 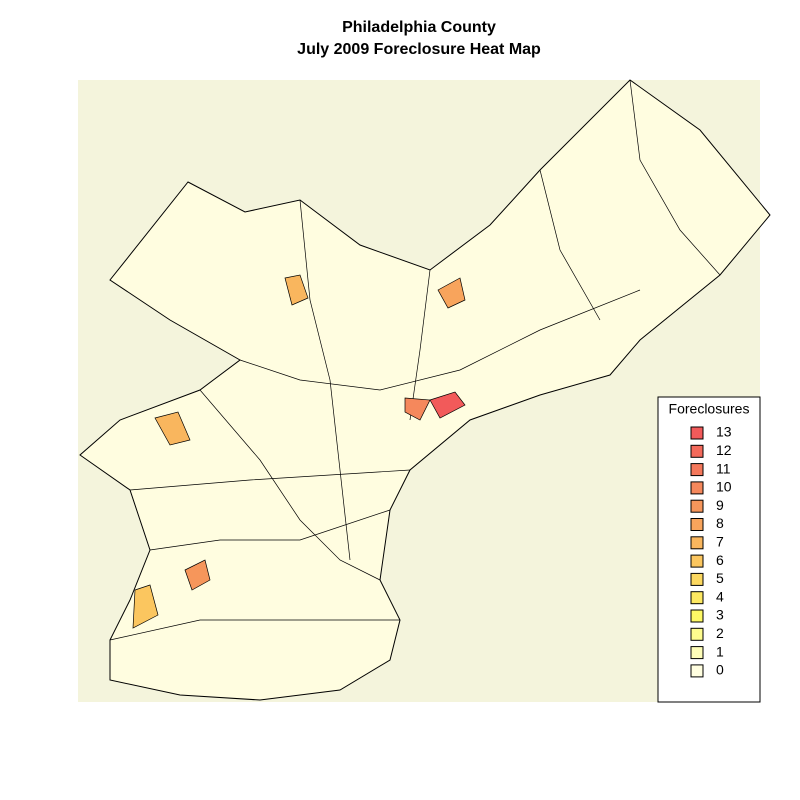 I want to click on legend-label: 3, so click(x=720, y=615).